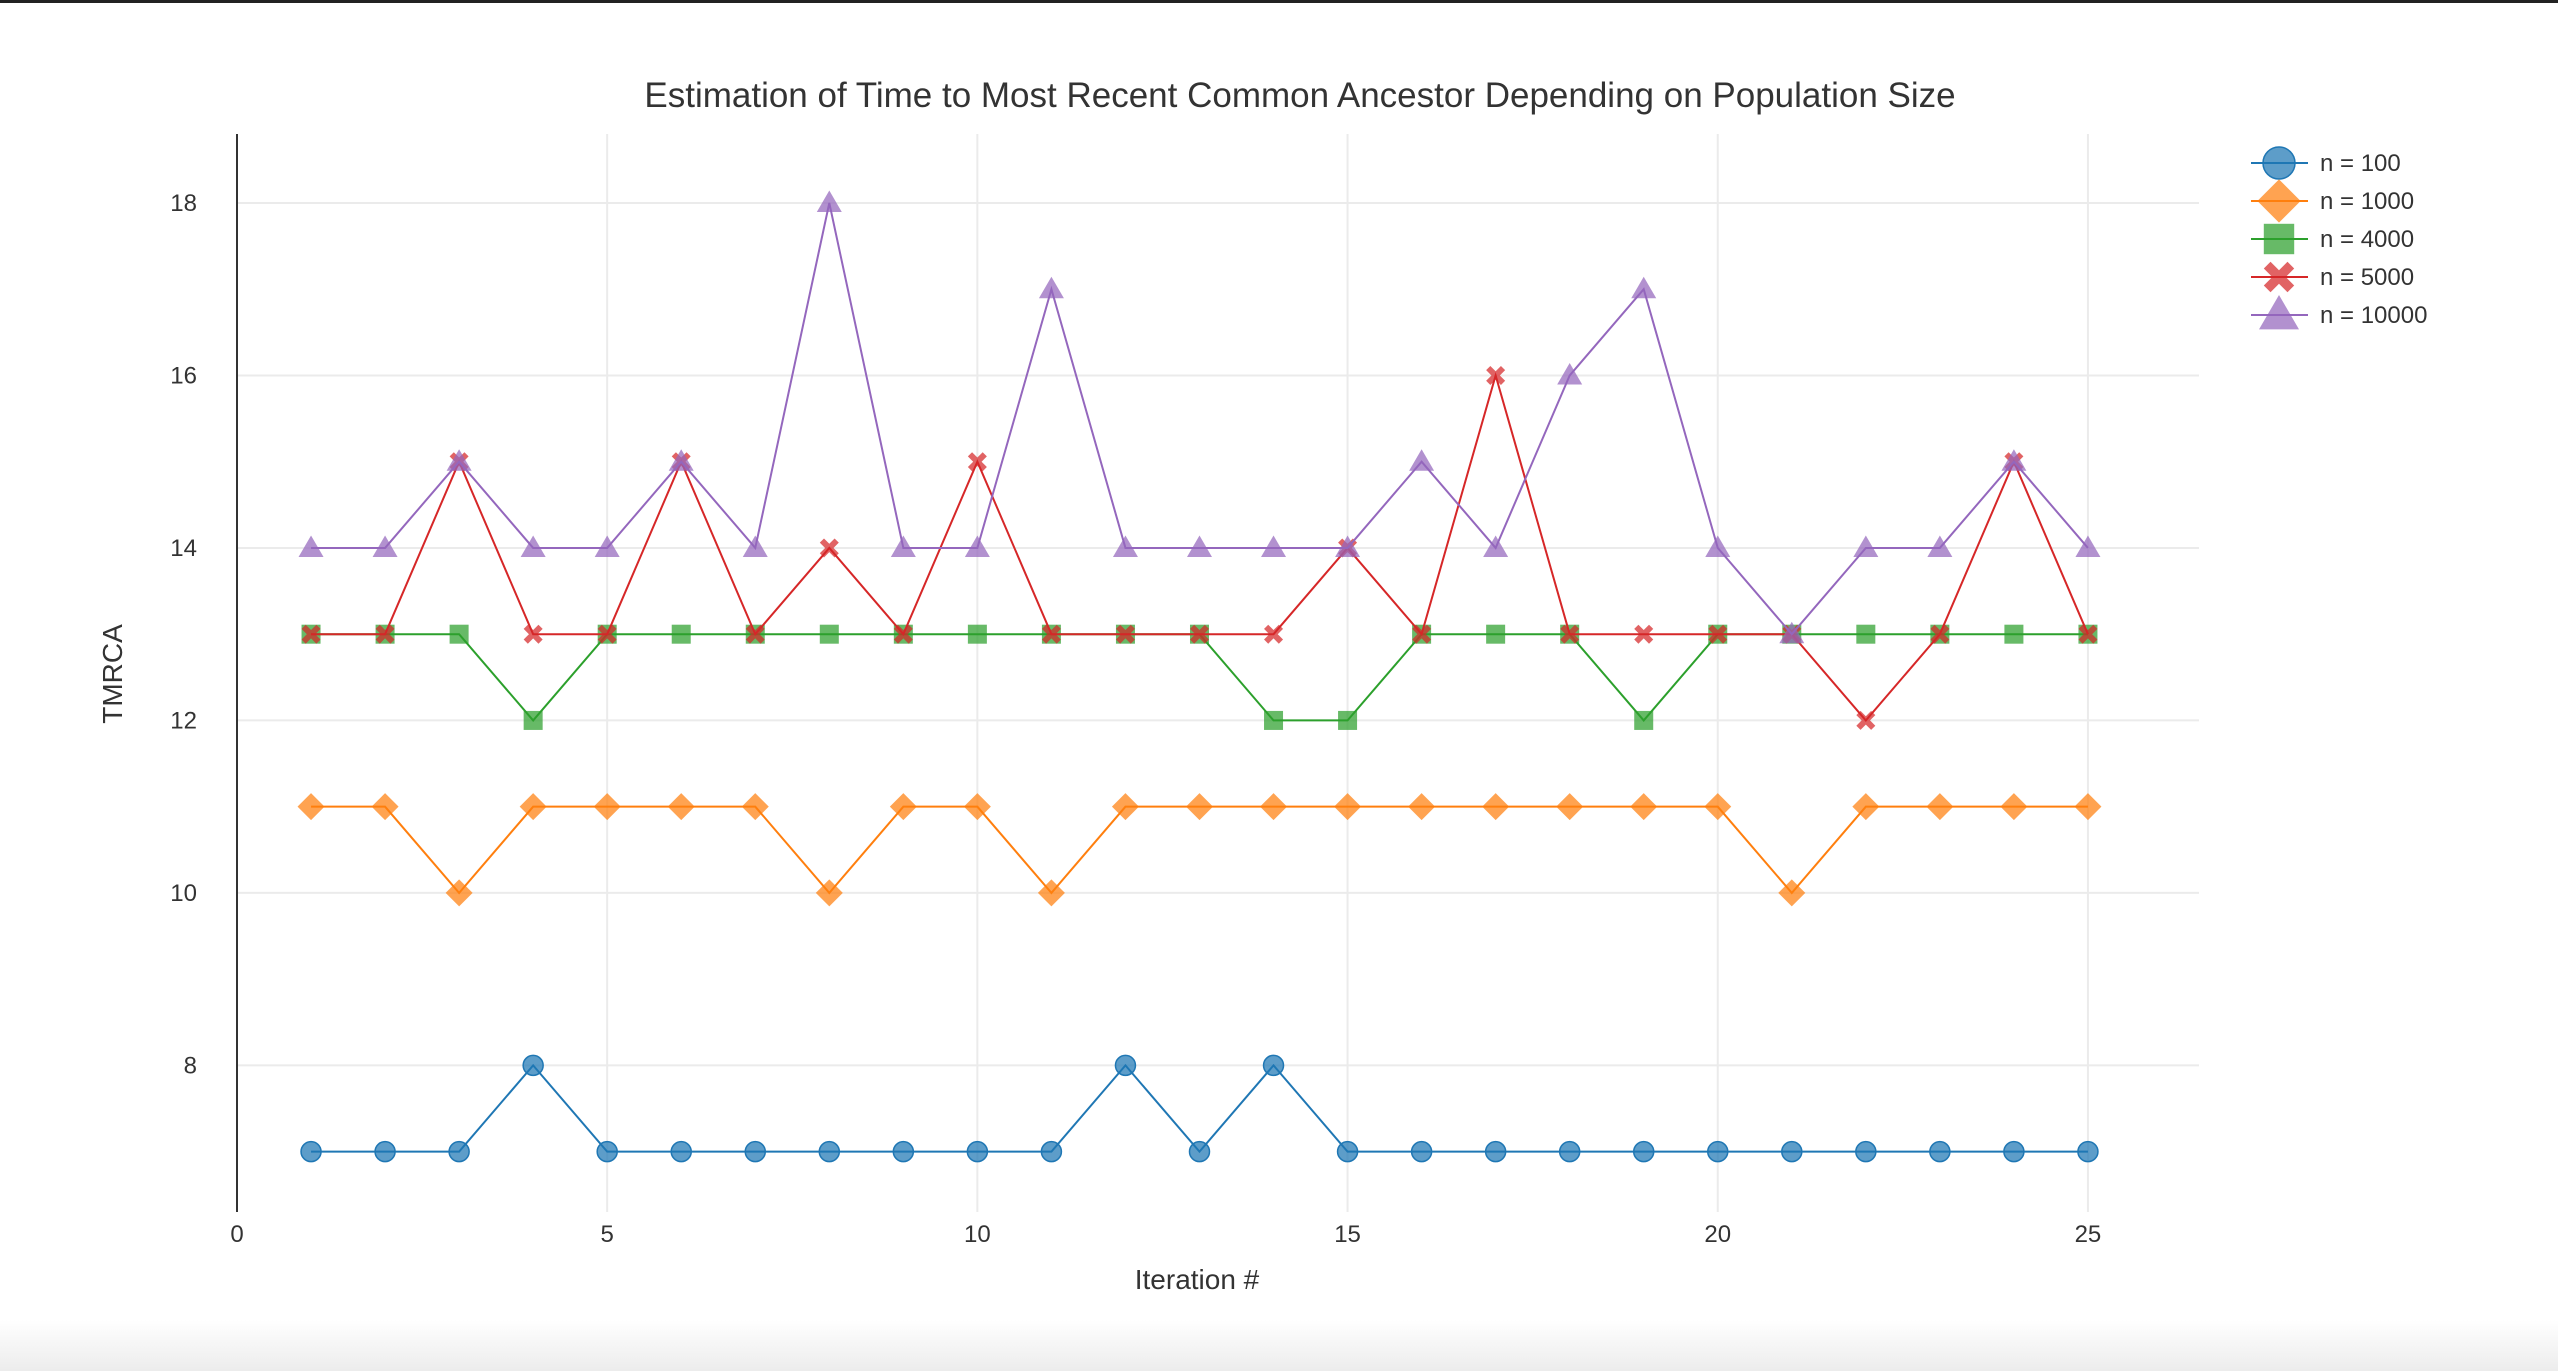  What do you see at coordinates (2326, 163) in the screenshot?
I see `legend-item-n-100: n = 100` at bounding box center [2326, 163].